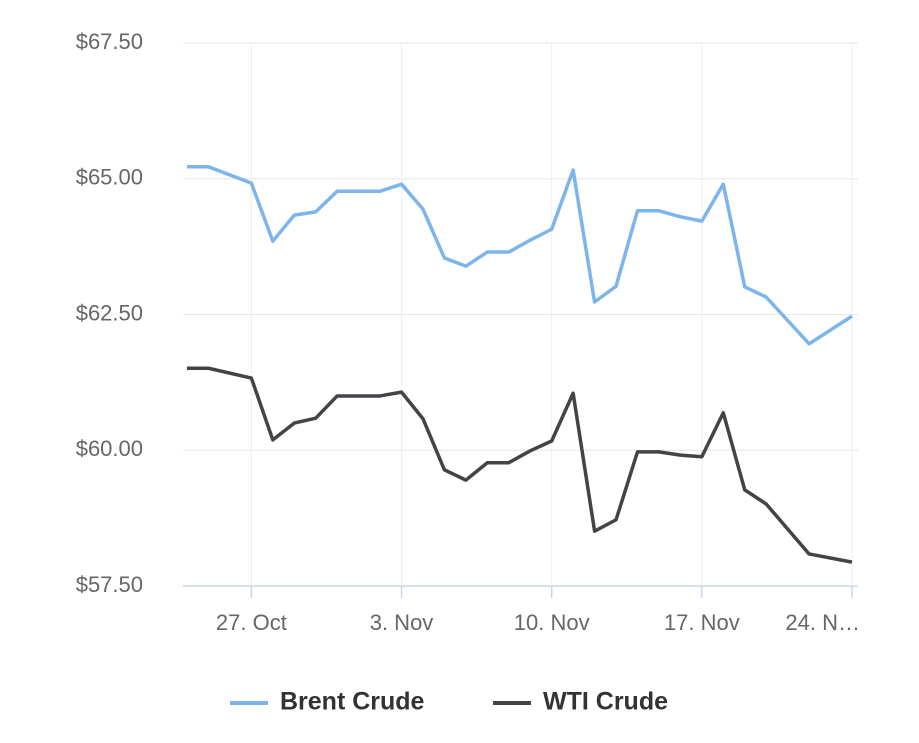 The width and height of the screenshot is (919, 743). I want to click on x-tick-label: 3. Nov, so click(402, 622).